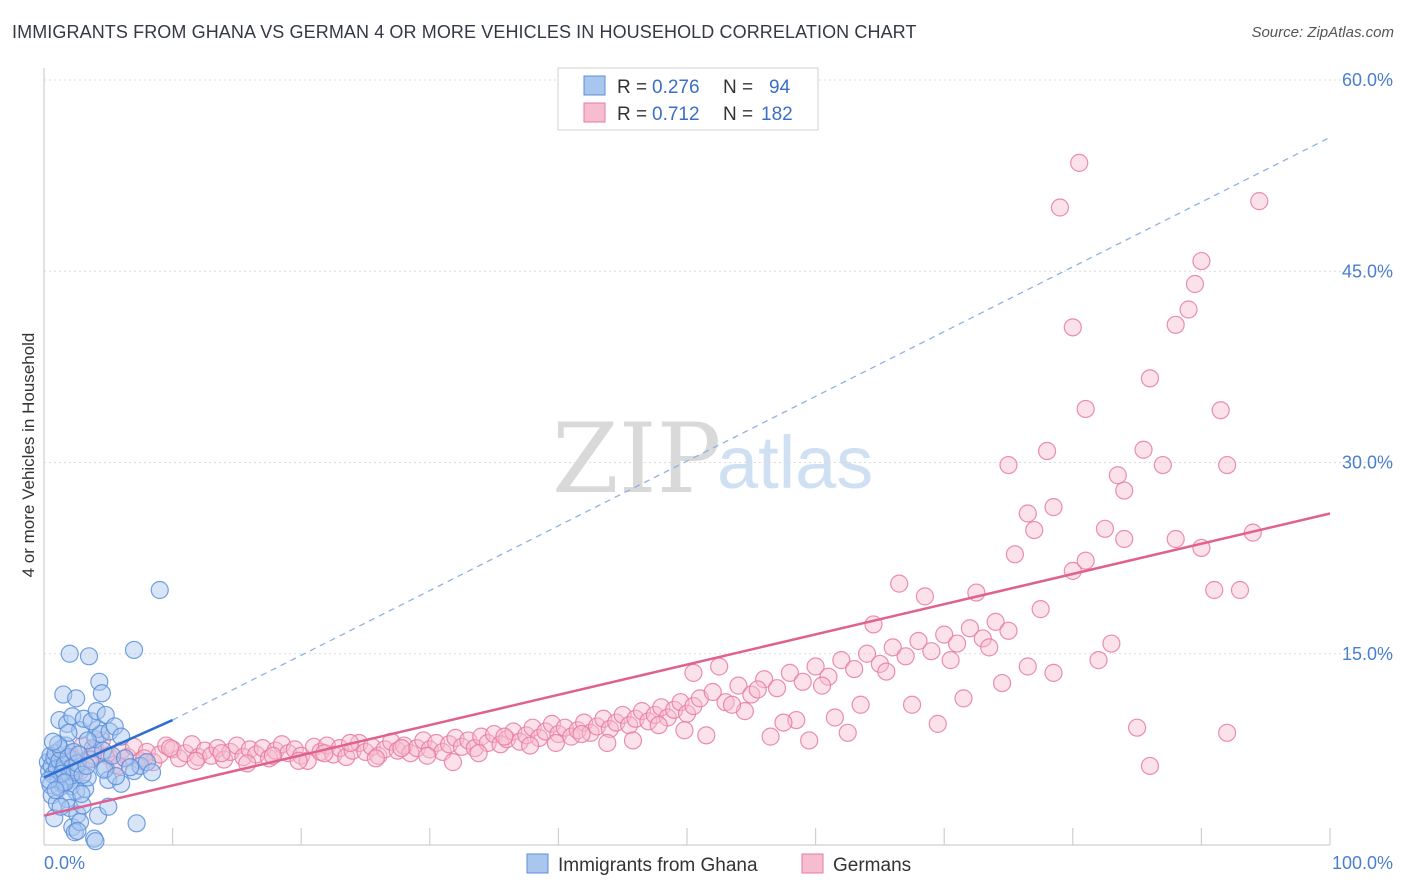 The height and width of the screenshot is (892, 1406). What do you see at coordinates (64, 863) in the screenshot?
I see `x-tick-label-min: 0.0%` at bounding box center [64, 863].